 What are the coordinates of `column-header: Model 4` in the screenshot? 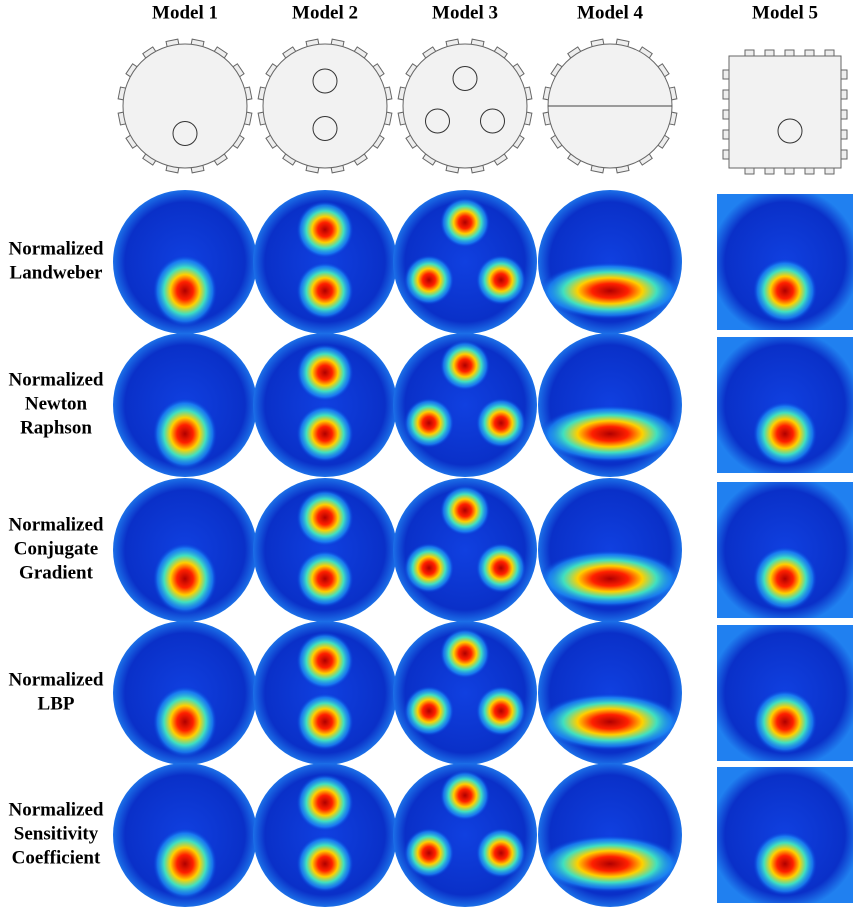 It's located at (610, 12).